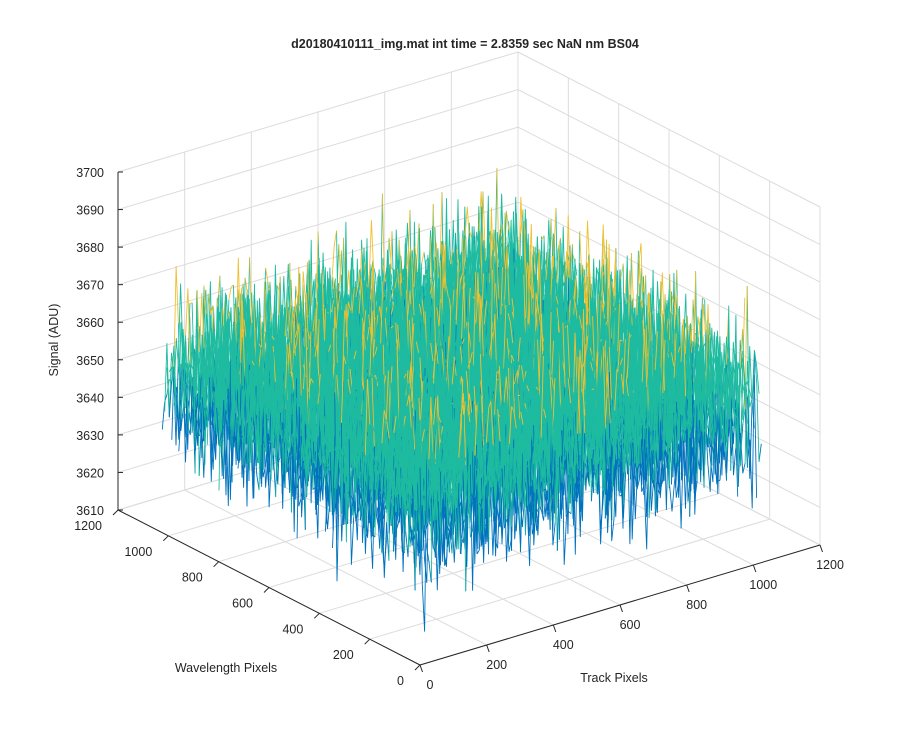 The image size is (900, 755). Describe the element at coordinates (430, 685) in the screenshot. I see `x-tick-label: 0` at that location.